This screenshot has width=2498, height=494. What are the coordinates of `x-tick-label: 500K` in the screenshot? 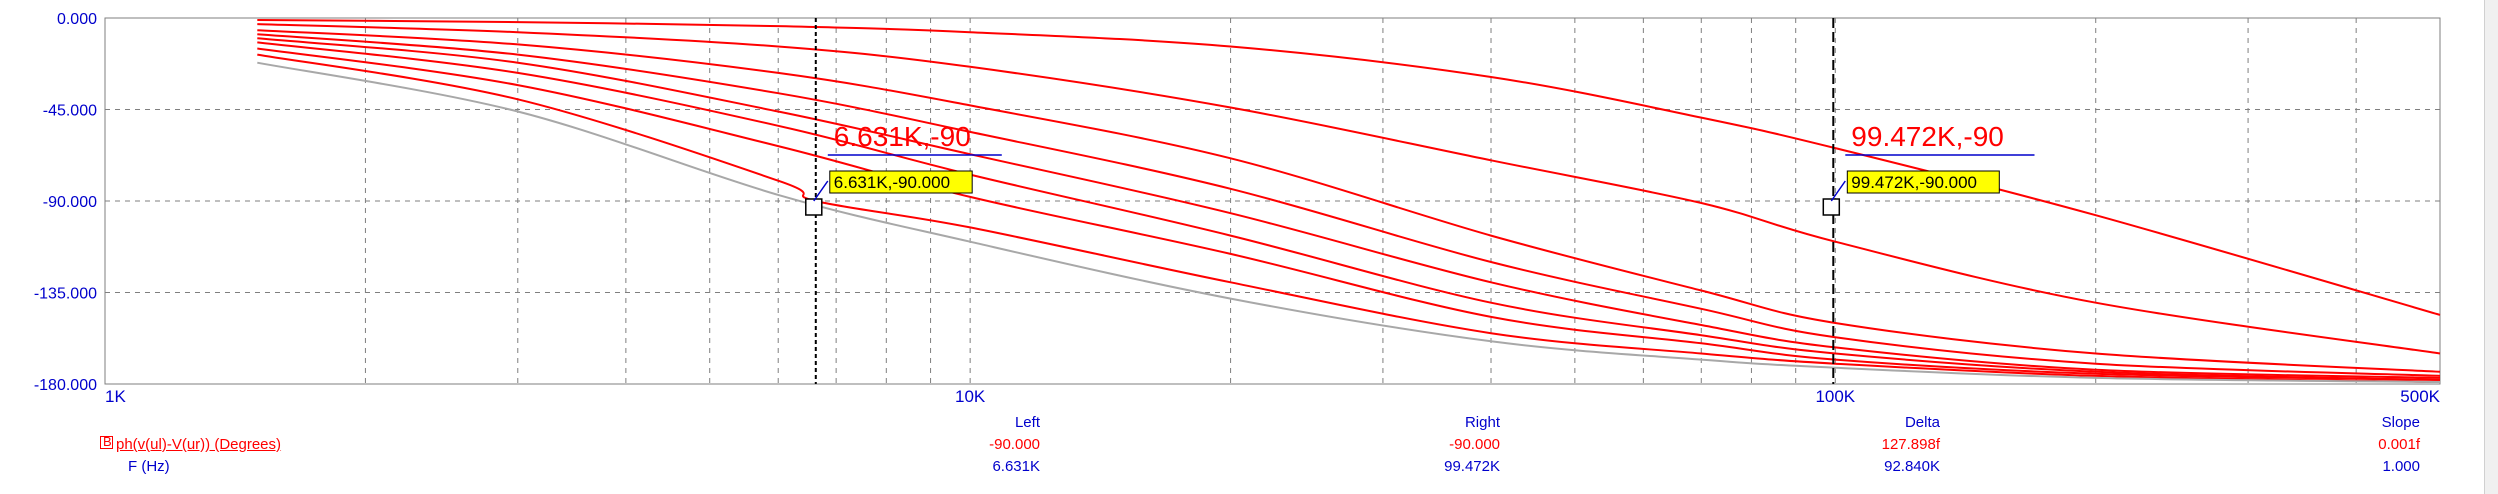 It's located at (2420, 396).